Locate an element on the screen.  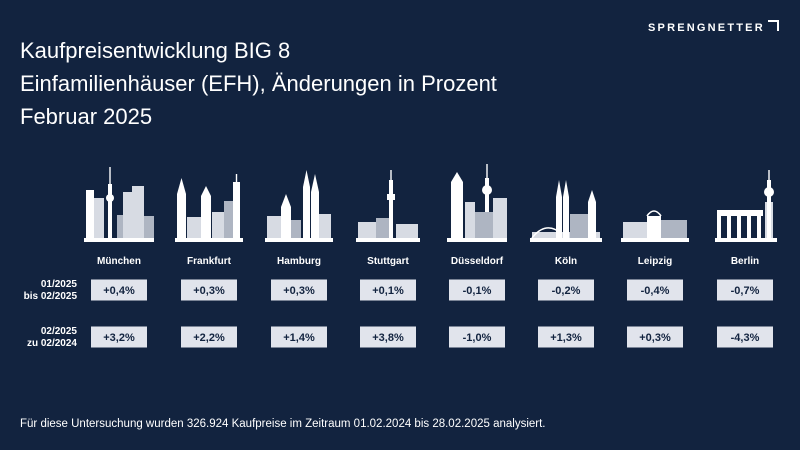
value-tile-r2-c4 is located at coordinates (388, 337).